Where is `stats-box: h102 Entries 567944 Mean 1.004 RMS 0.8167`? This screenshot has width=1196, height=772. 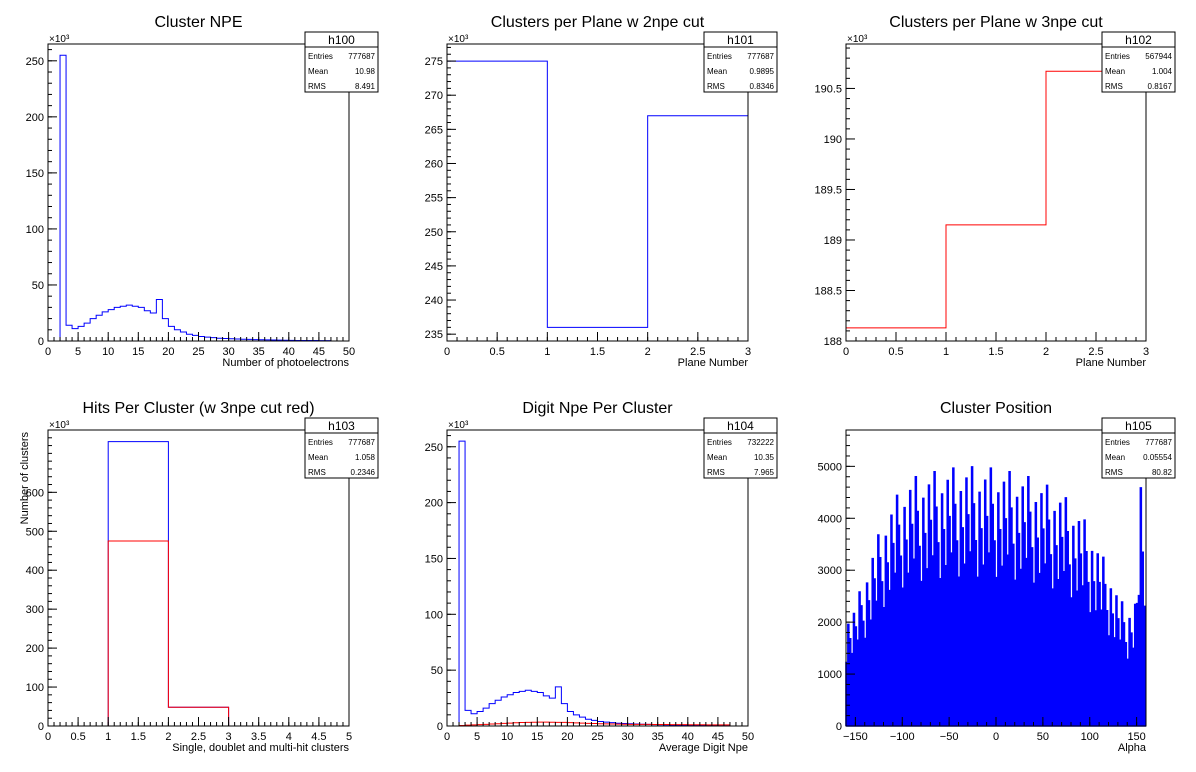 stats-box: h102 Entries 567944 Mean 1.004 RMS 0.8167 is located at coordinates (1138, 62).